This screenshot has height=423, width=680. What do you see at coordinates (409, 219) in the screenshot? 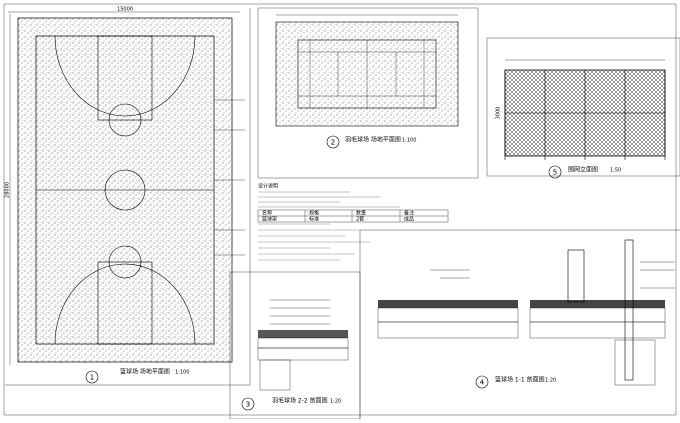
I see `table-cell: 成品` at bounding box center [409, 219].